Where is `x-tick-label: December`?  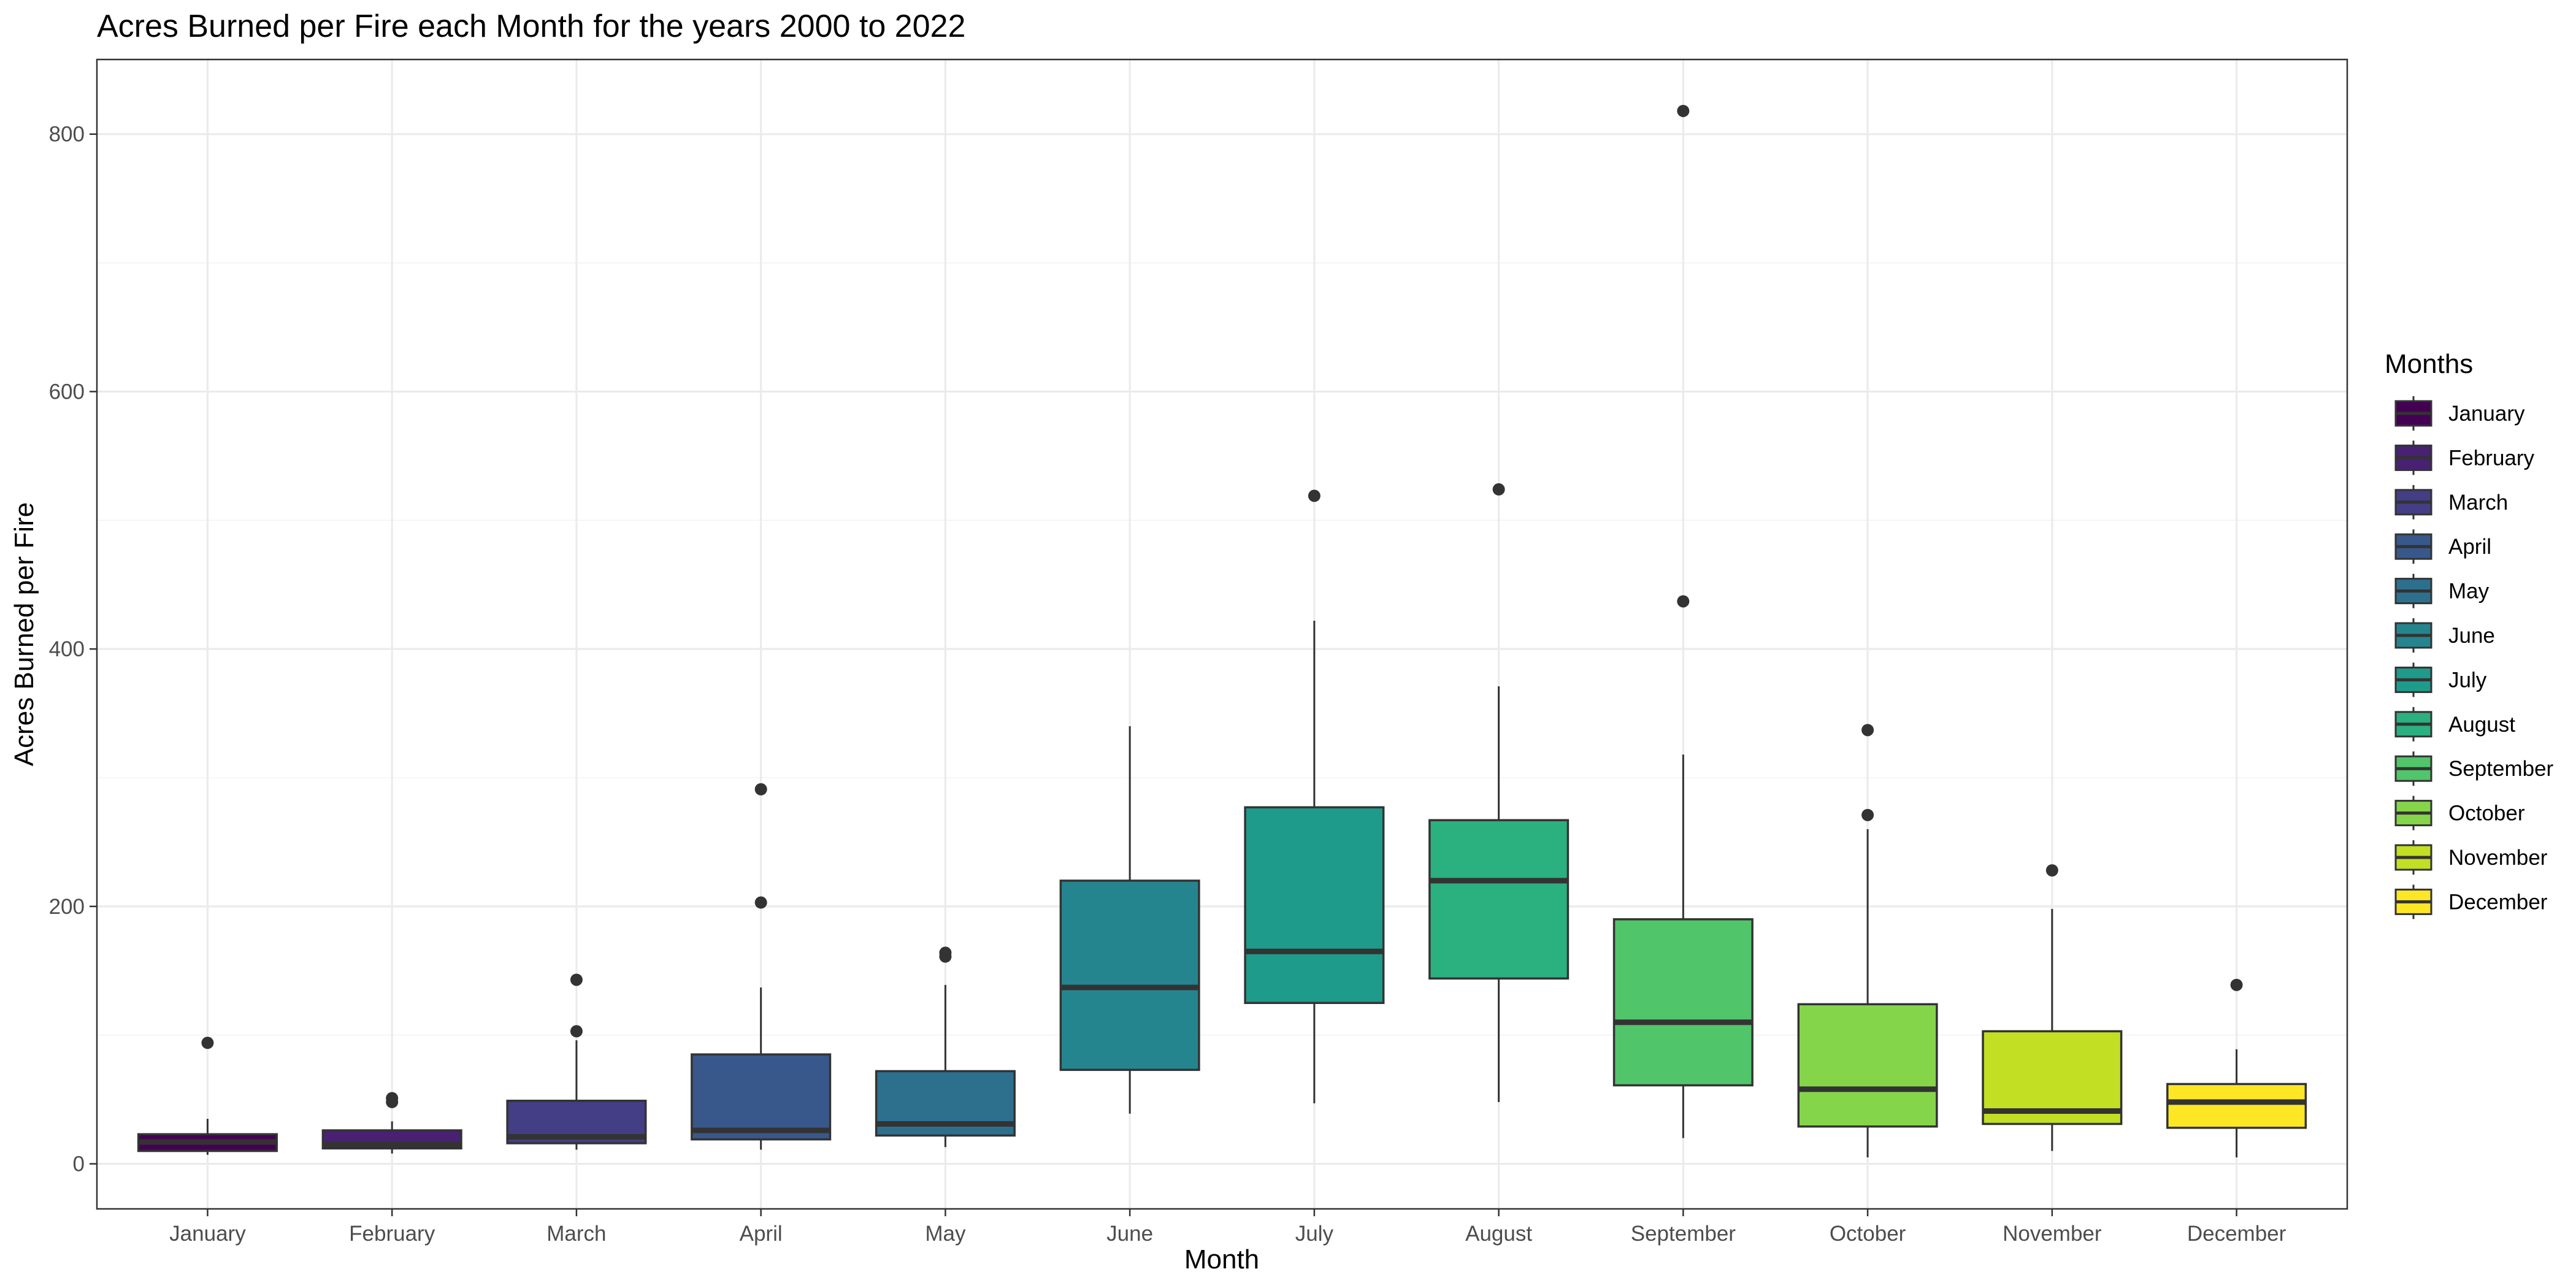 x-tick-label: December is located at coordinates (2237, 1234).